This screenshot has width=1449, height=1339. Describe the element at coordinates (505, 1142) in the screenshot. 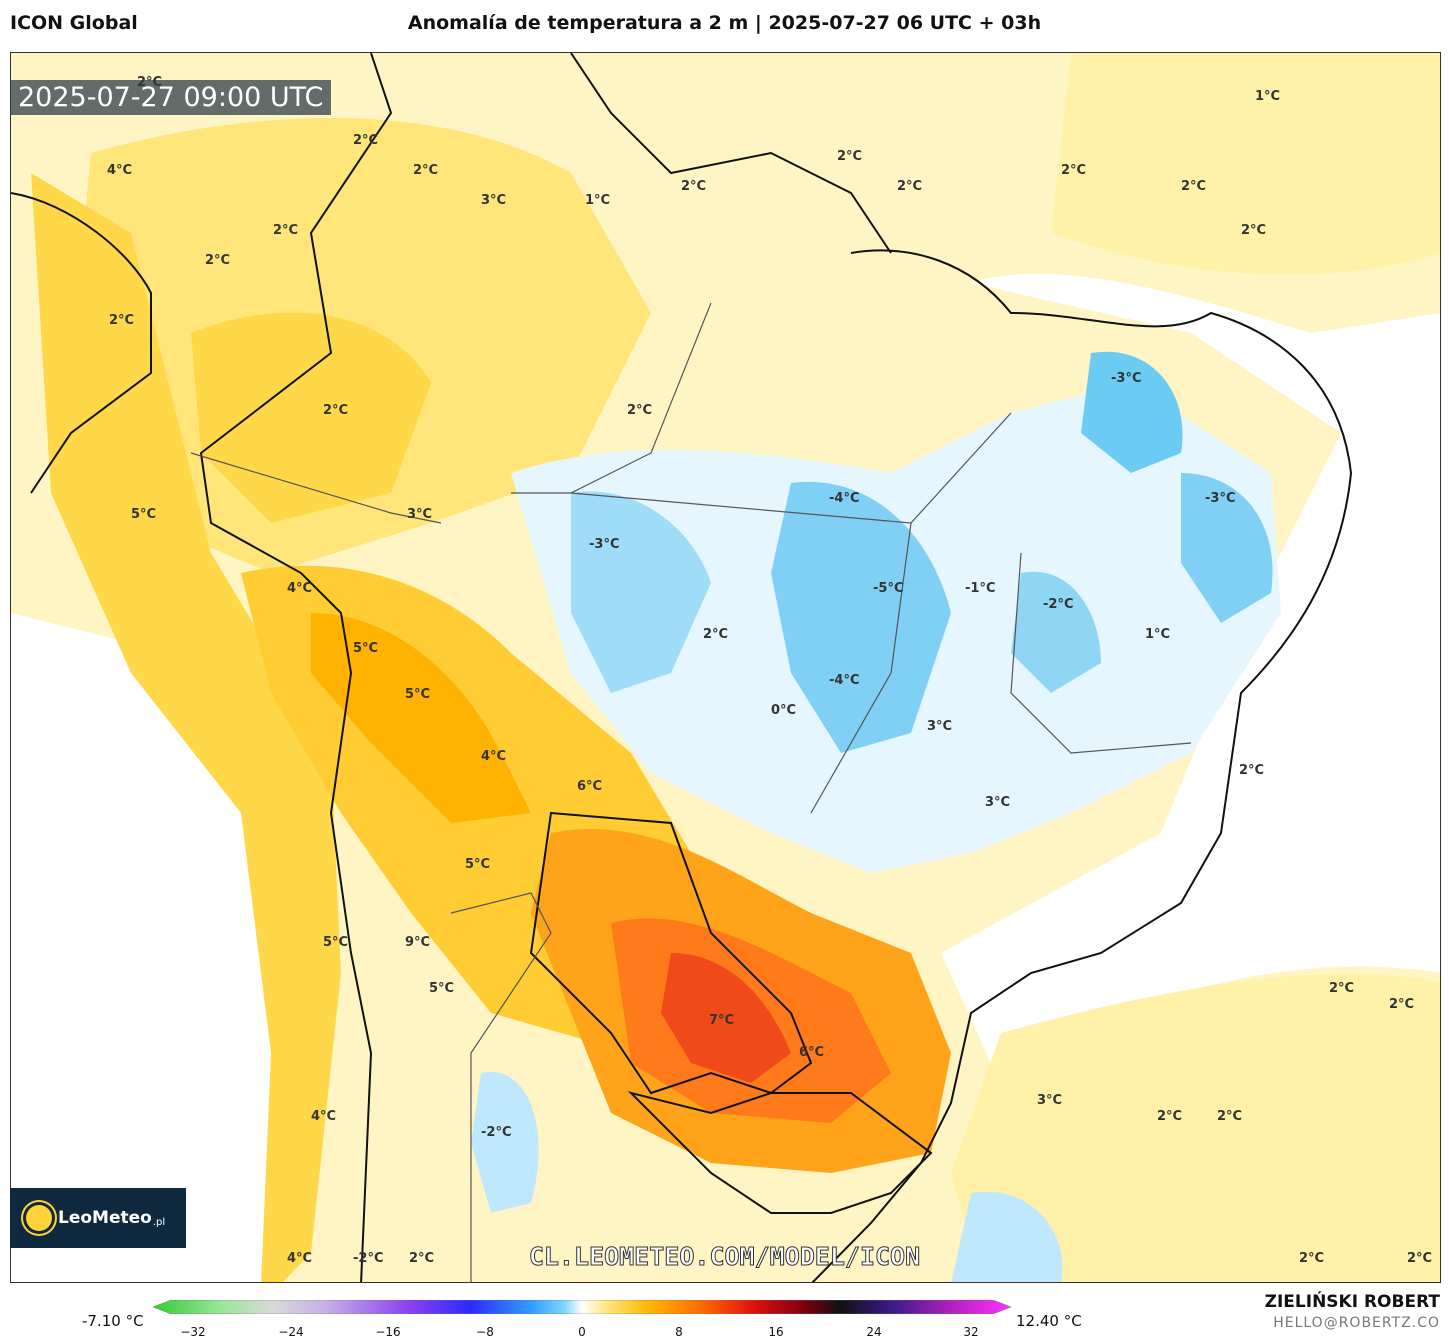

I see `argentina-cool-spot` at that location.